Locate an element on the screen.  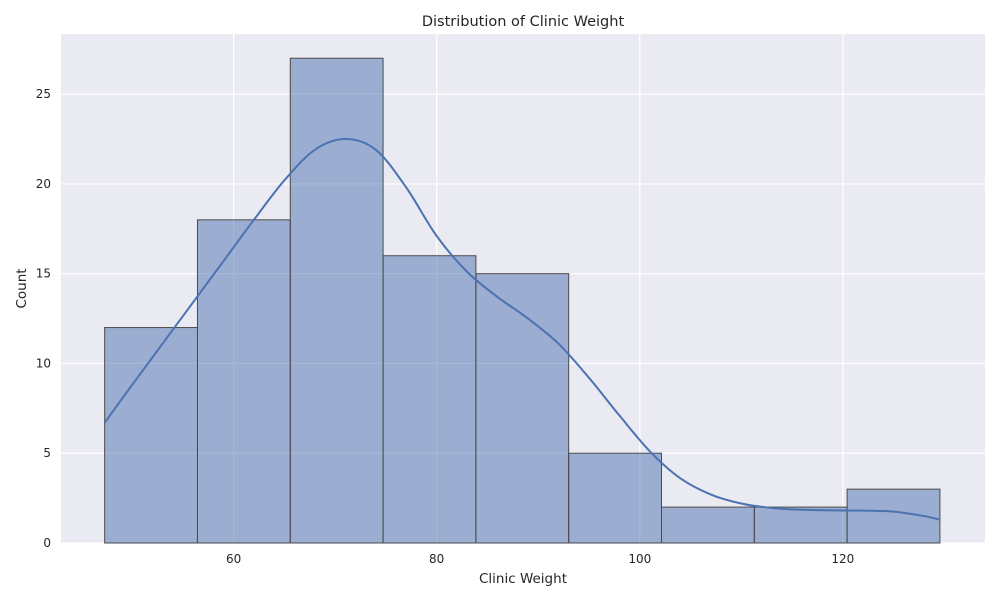
y-tick-label: 20 is located at coordinates (43, 184).